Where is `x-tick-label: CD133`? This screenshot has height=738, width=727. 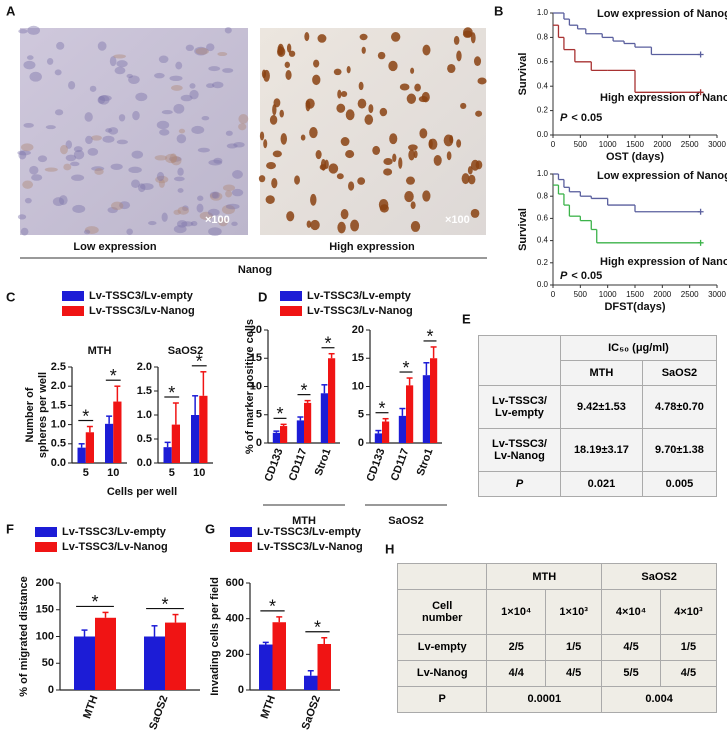 x-tick-label: CD133 is located at coordinates (376, 465).